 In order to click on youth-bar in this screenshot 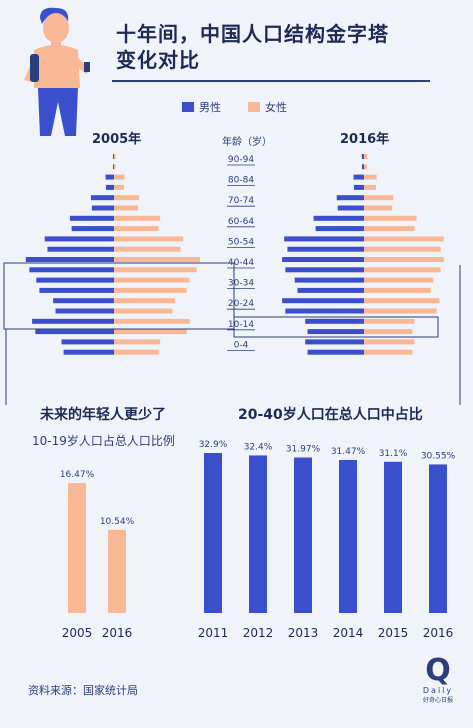, I will do `click(117, 571)`.